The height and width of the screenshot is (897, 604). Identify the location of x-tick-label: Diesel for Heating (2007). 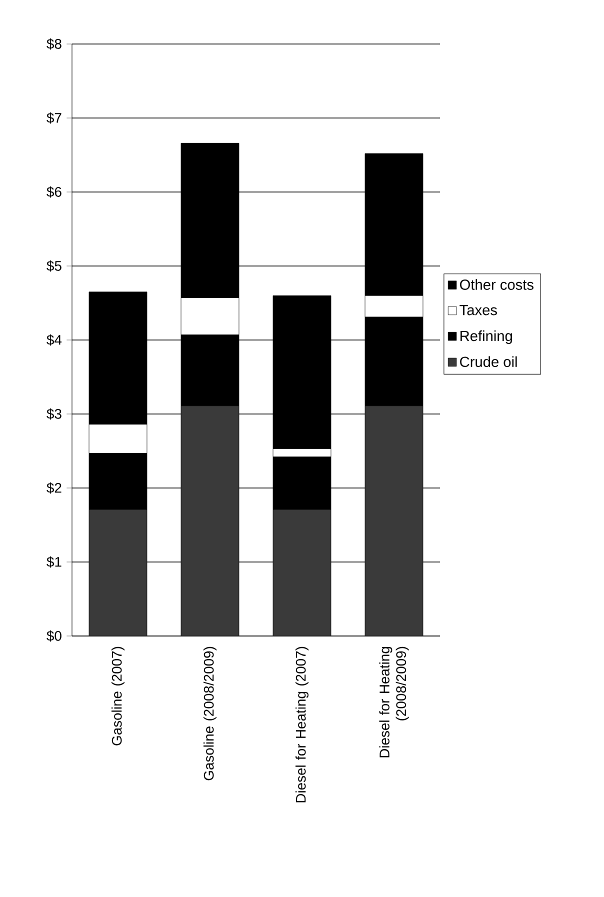
(302, 724).